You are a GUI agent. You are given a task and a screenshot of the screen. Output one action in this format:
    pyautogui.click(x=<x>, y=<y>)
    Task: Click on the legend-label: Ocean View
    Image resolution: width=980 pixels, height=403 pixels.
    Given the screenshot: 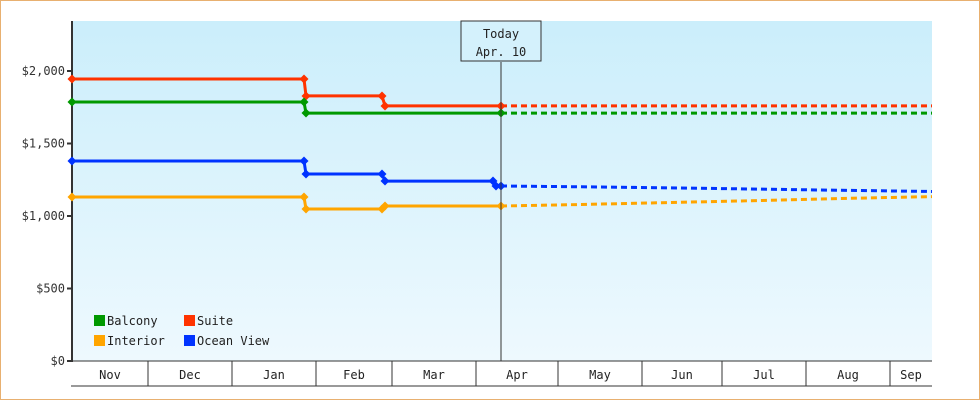 What is the action you would take?
    pyautogui.click(x=233, y=341)
    